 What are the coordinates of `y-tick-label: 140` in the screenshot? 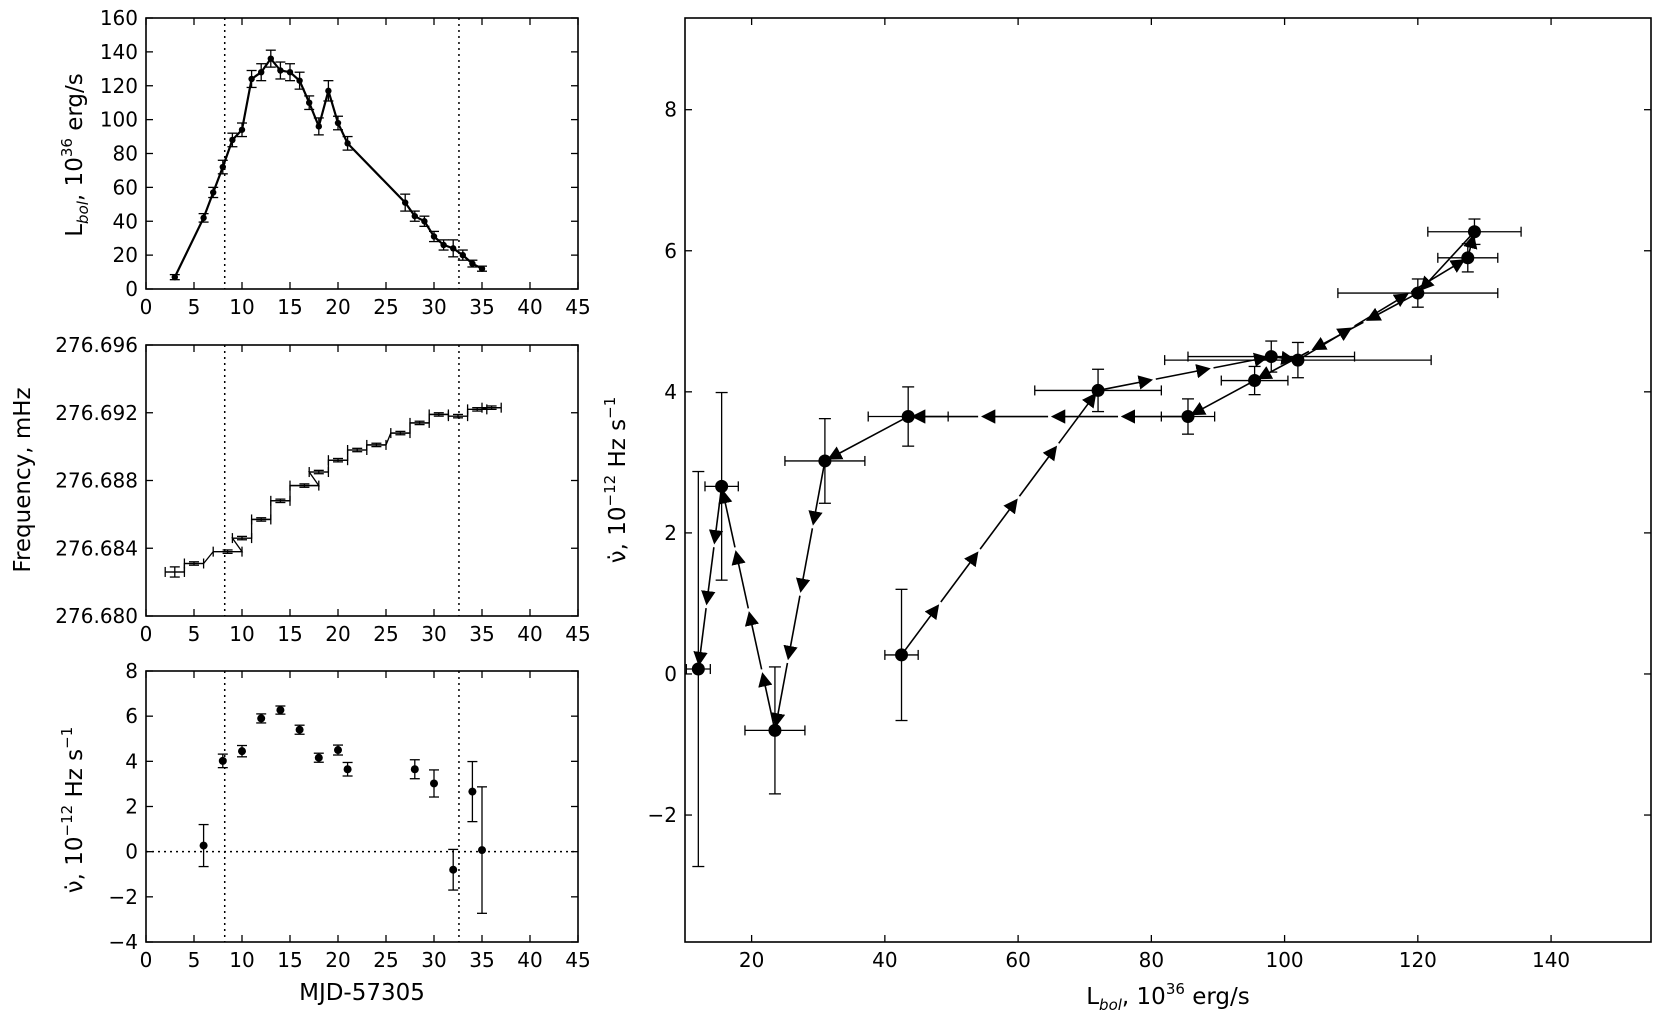 It's located at (119, 52).